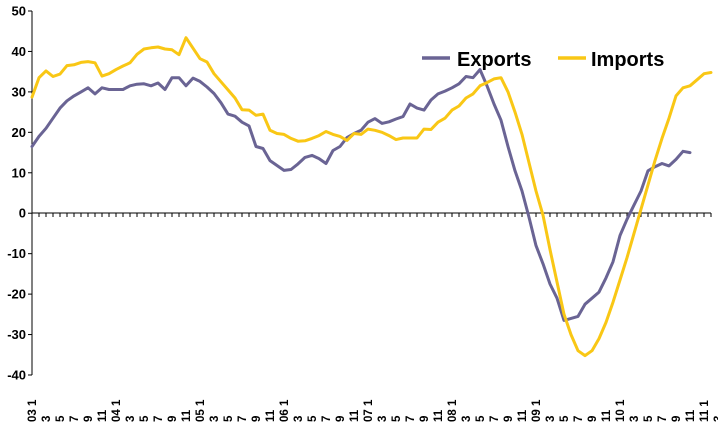  I want to click on x-tick-label: 04 1, so click(117, 410).